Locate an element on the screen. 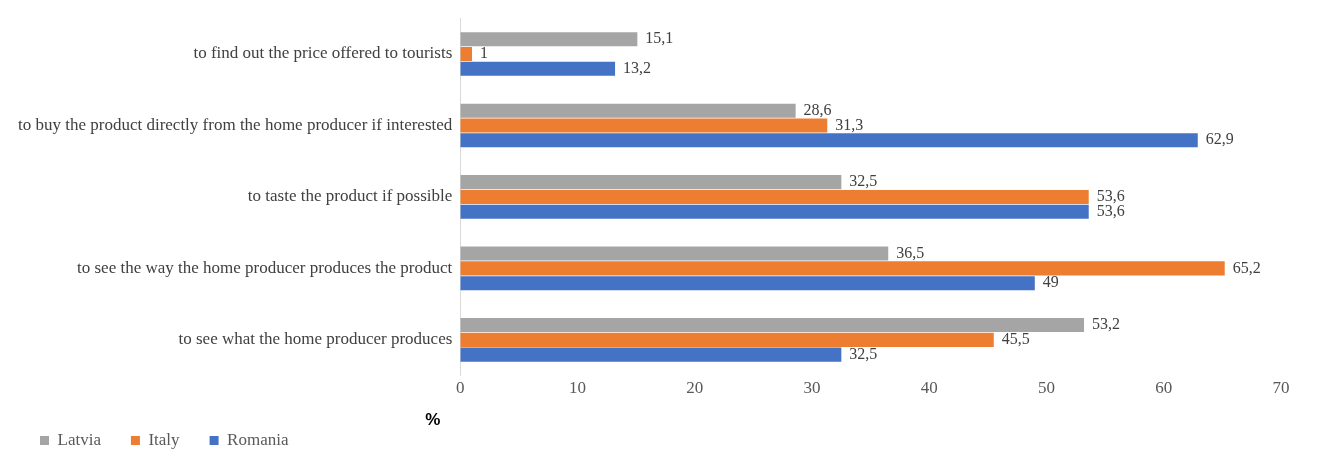 This screenshot has width=1321, height=459. x-tick-label: 10 is located at coordinates (578, 388).